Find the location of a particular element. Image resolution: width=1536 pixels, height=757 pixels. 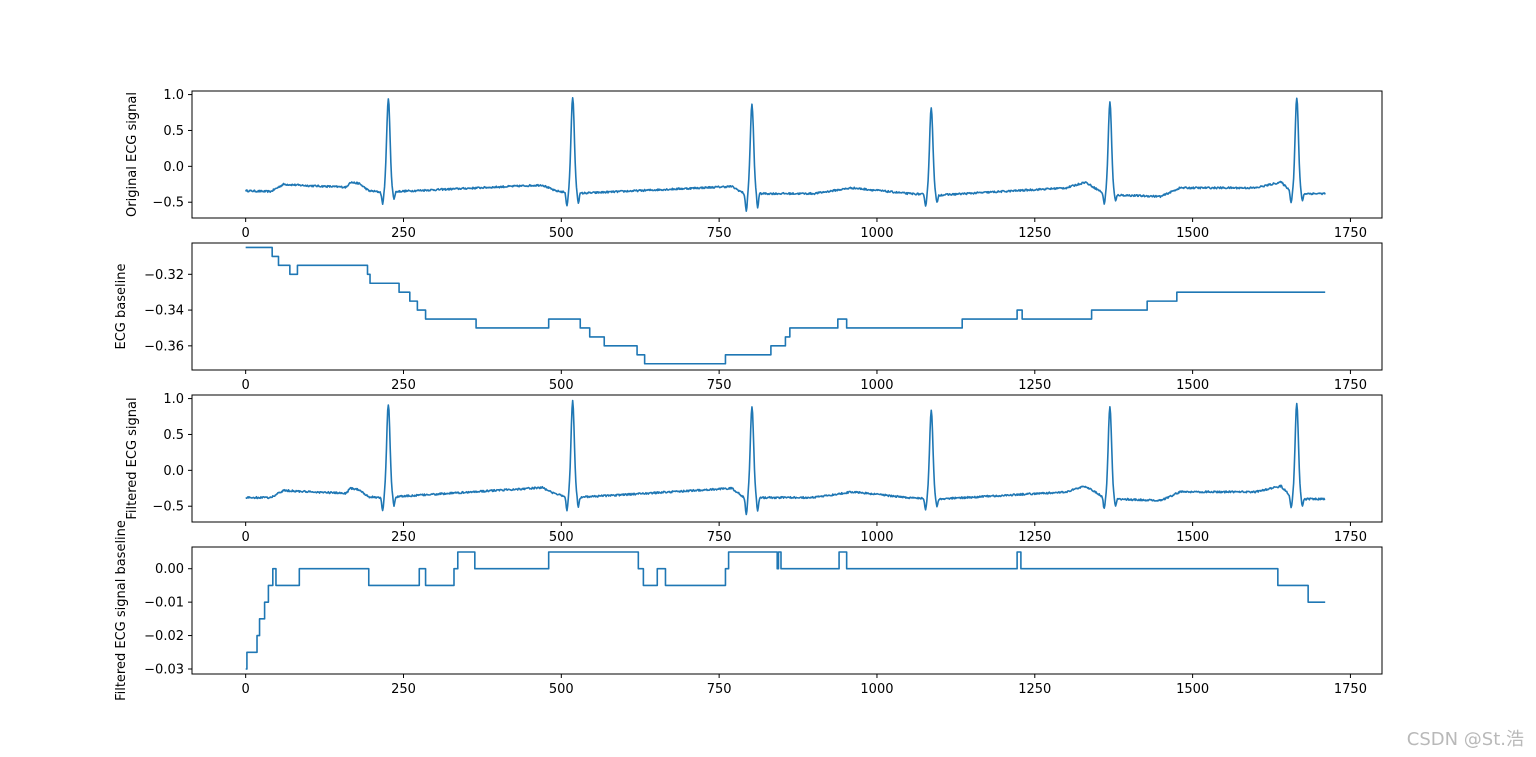

y-axis-label: Original ECG signal is located at coordinates (132, 154).